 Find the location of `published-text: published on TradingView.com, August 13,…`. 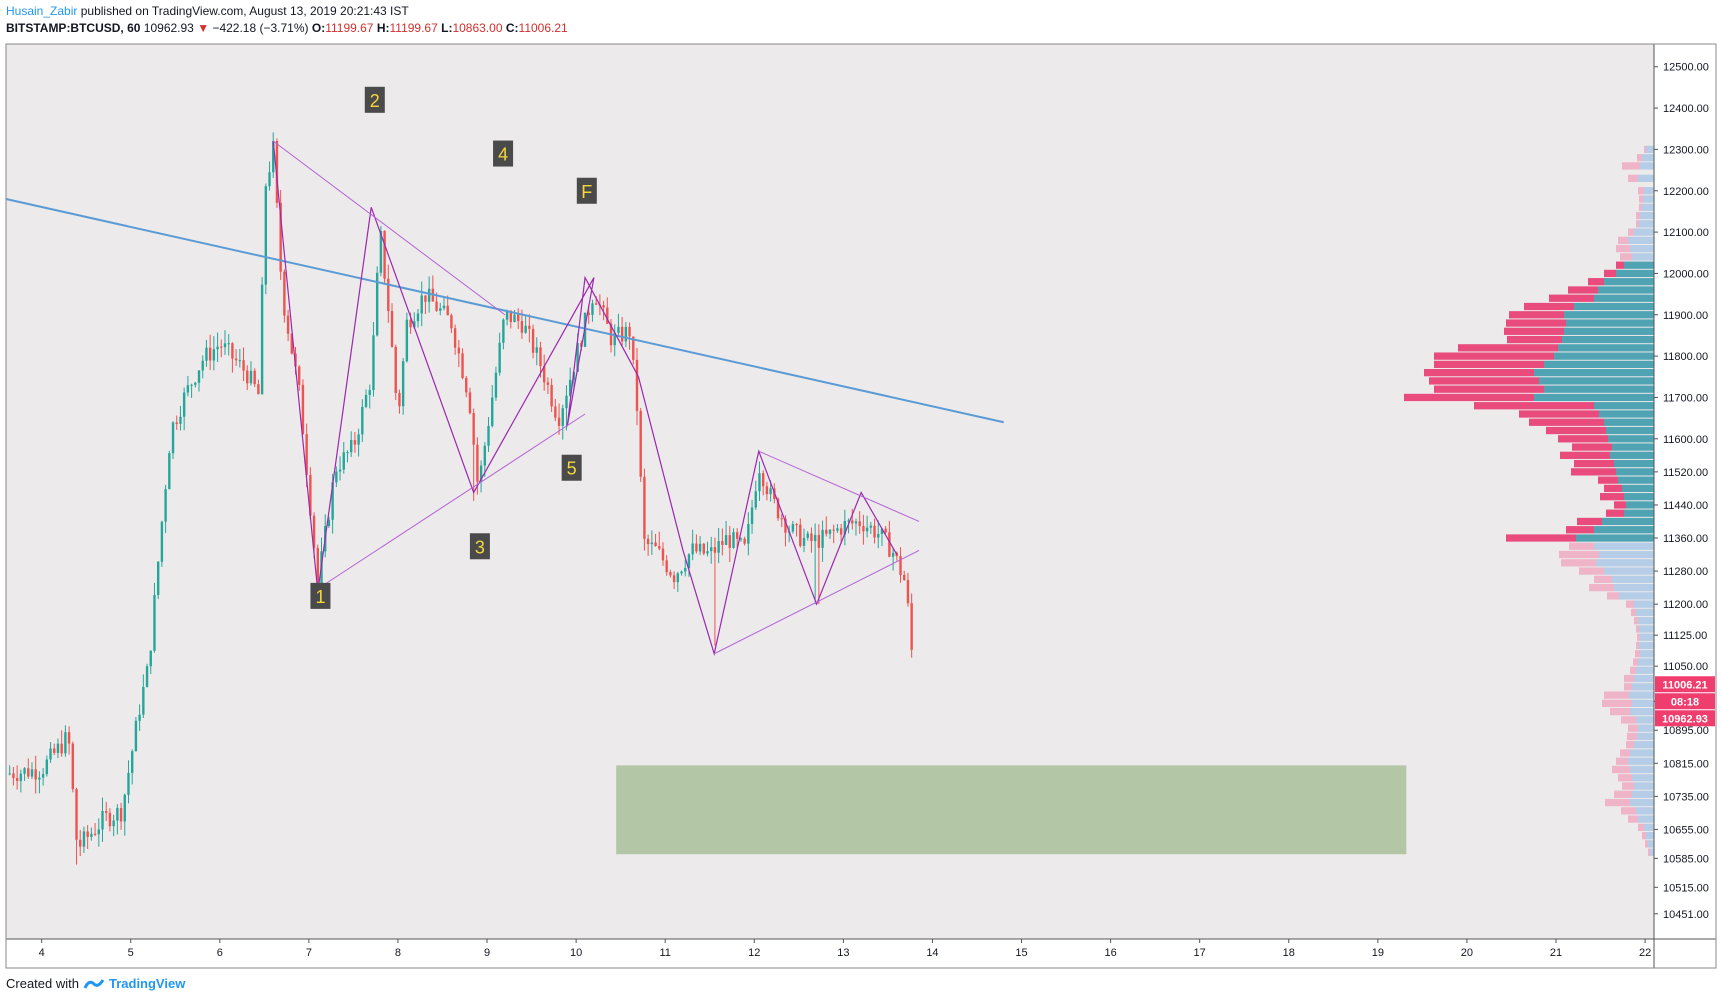

published-text: published on TradingView.com, August 13,… is located at coordinates (244, 11).